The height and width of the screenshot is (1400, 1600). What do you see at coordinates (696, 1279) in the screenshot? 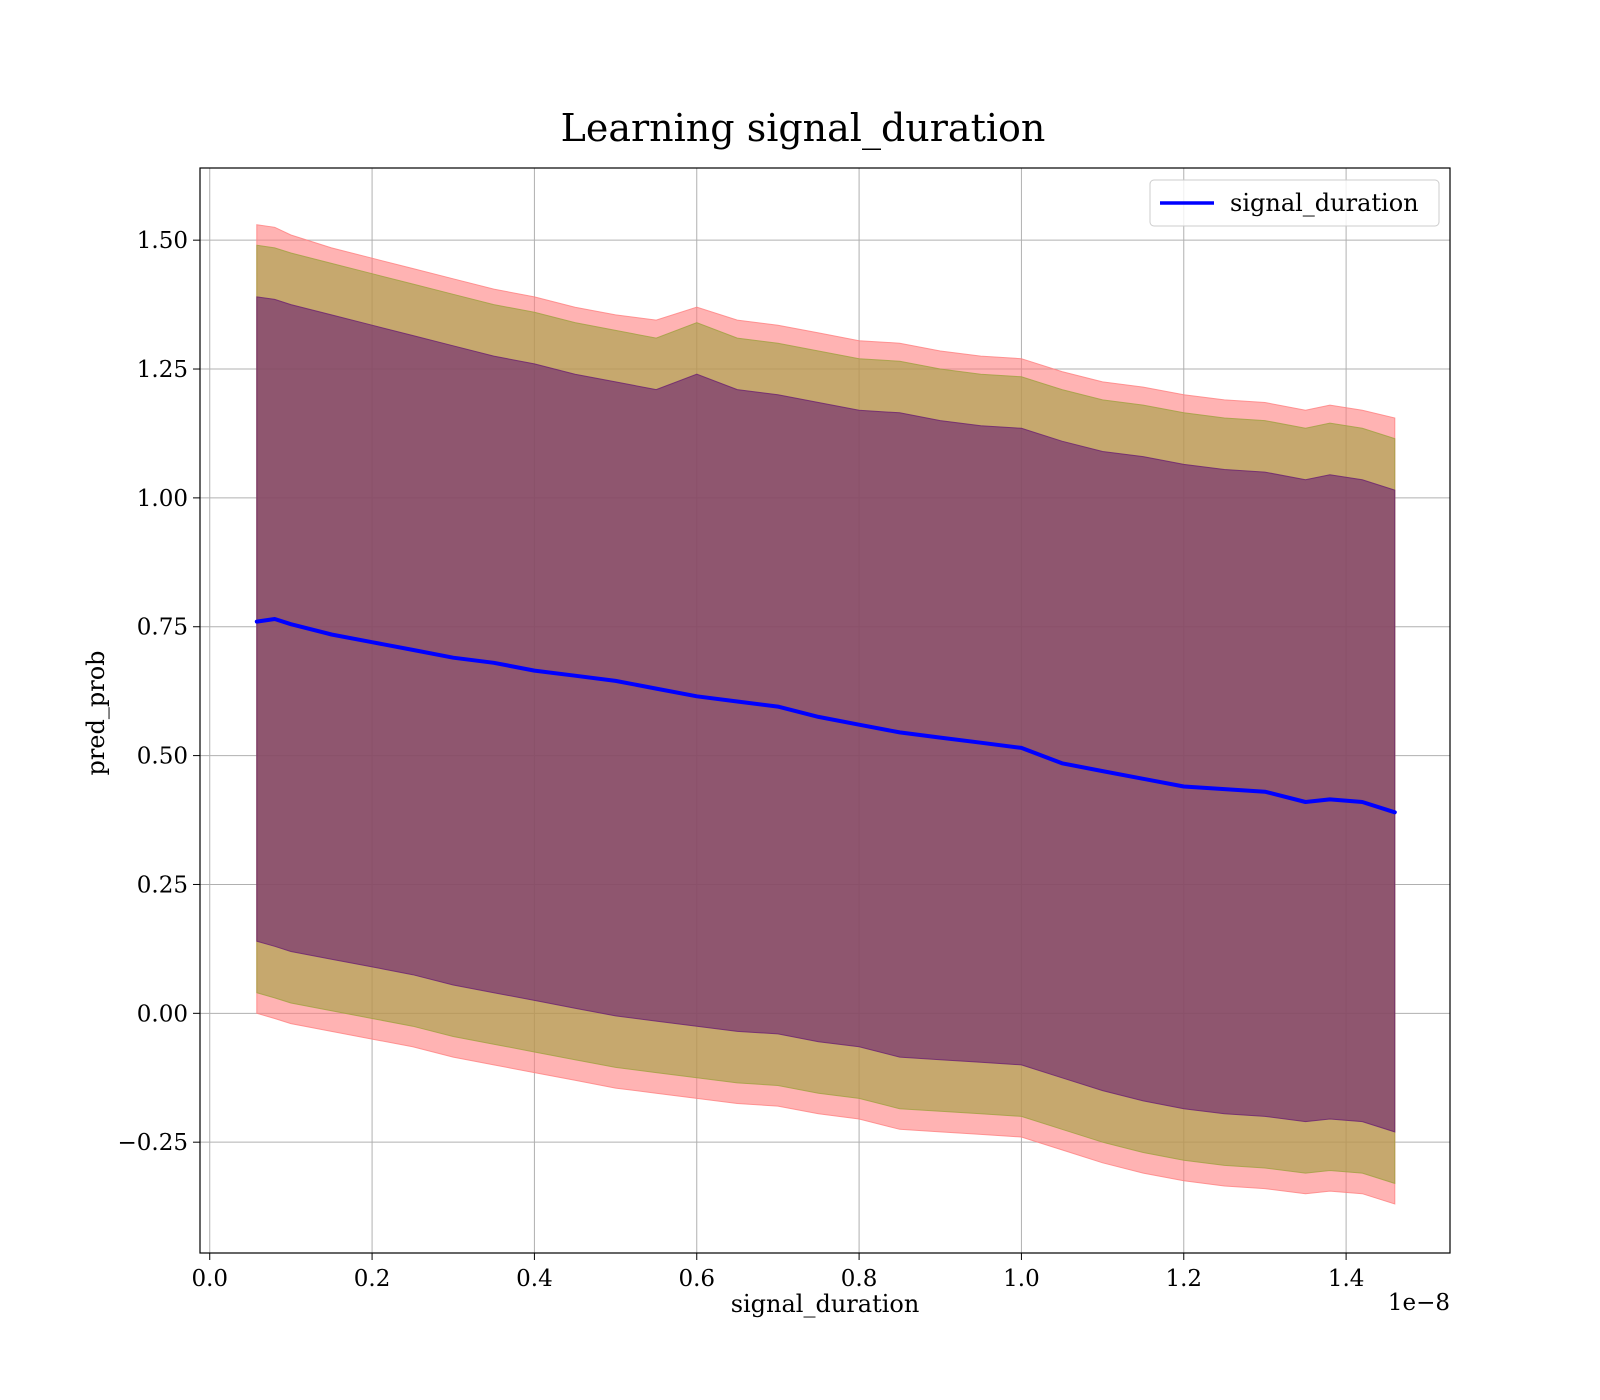
I see `x-tick-label: 0.6` at bounding box center [696, 1279].